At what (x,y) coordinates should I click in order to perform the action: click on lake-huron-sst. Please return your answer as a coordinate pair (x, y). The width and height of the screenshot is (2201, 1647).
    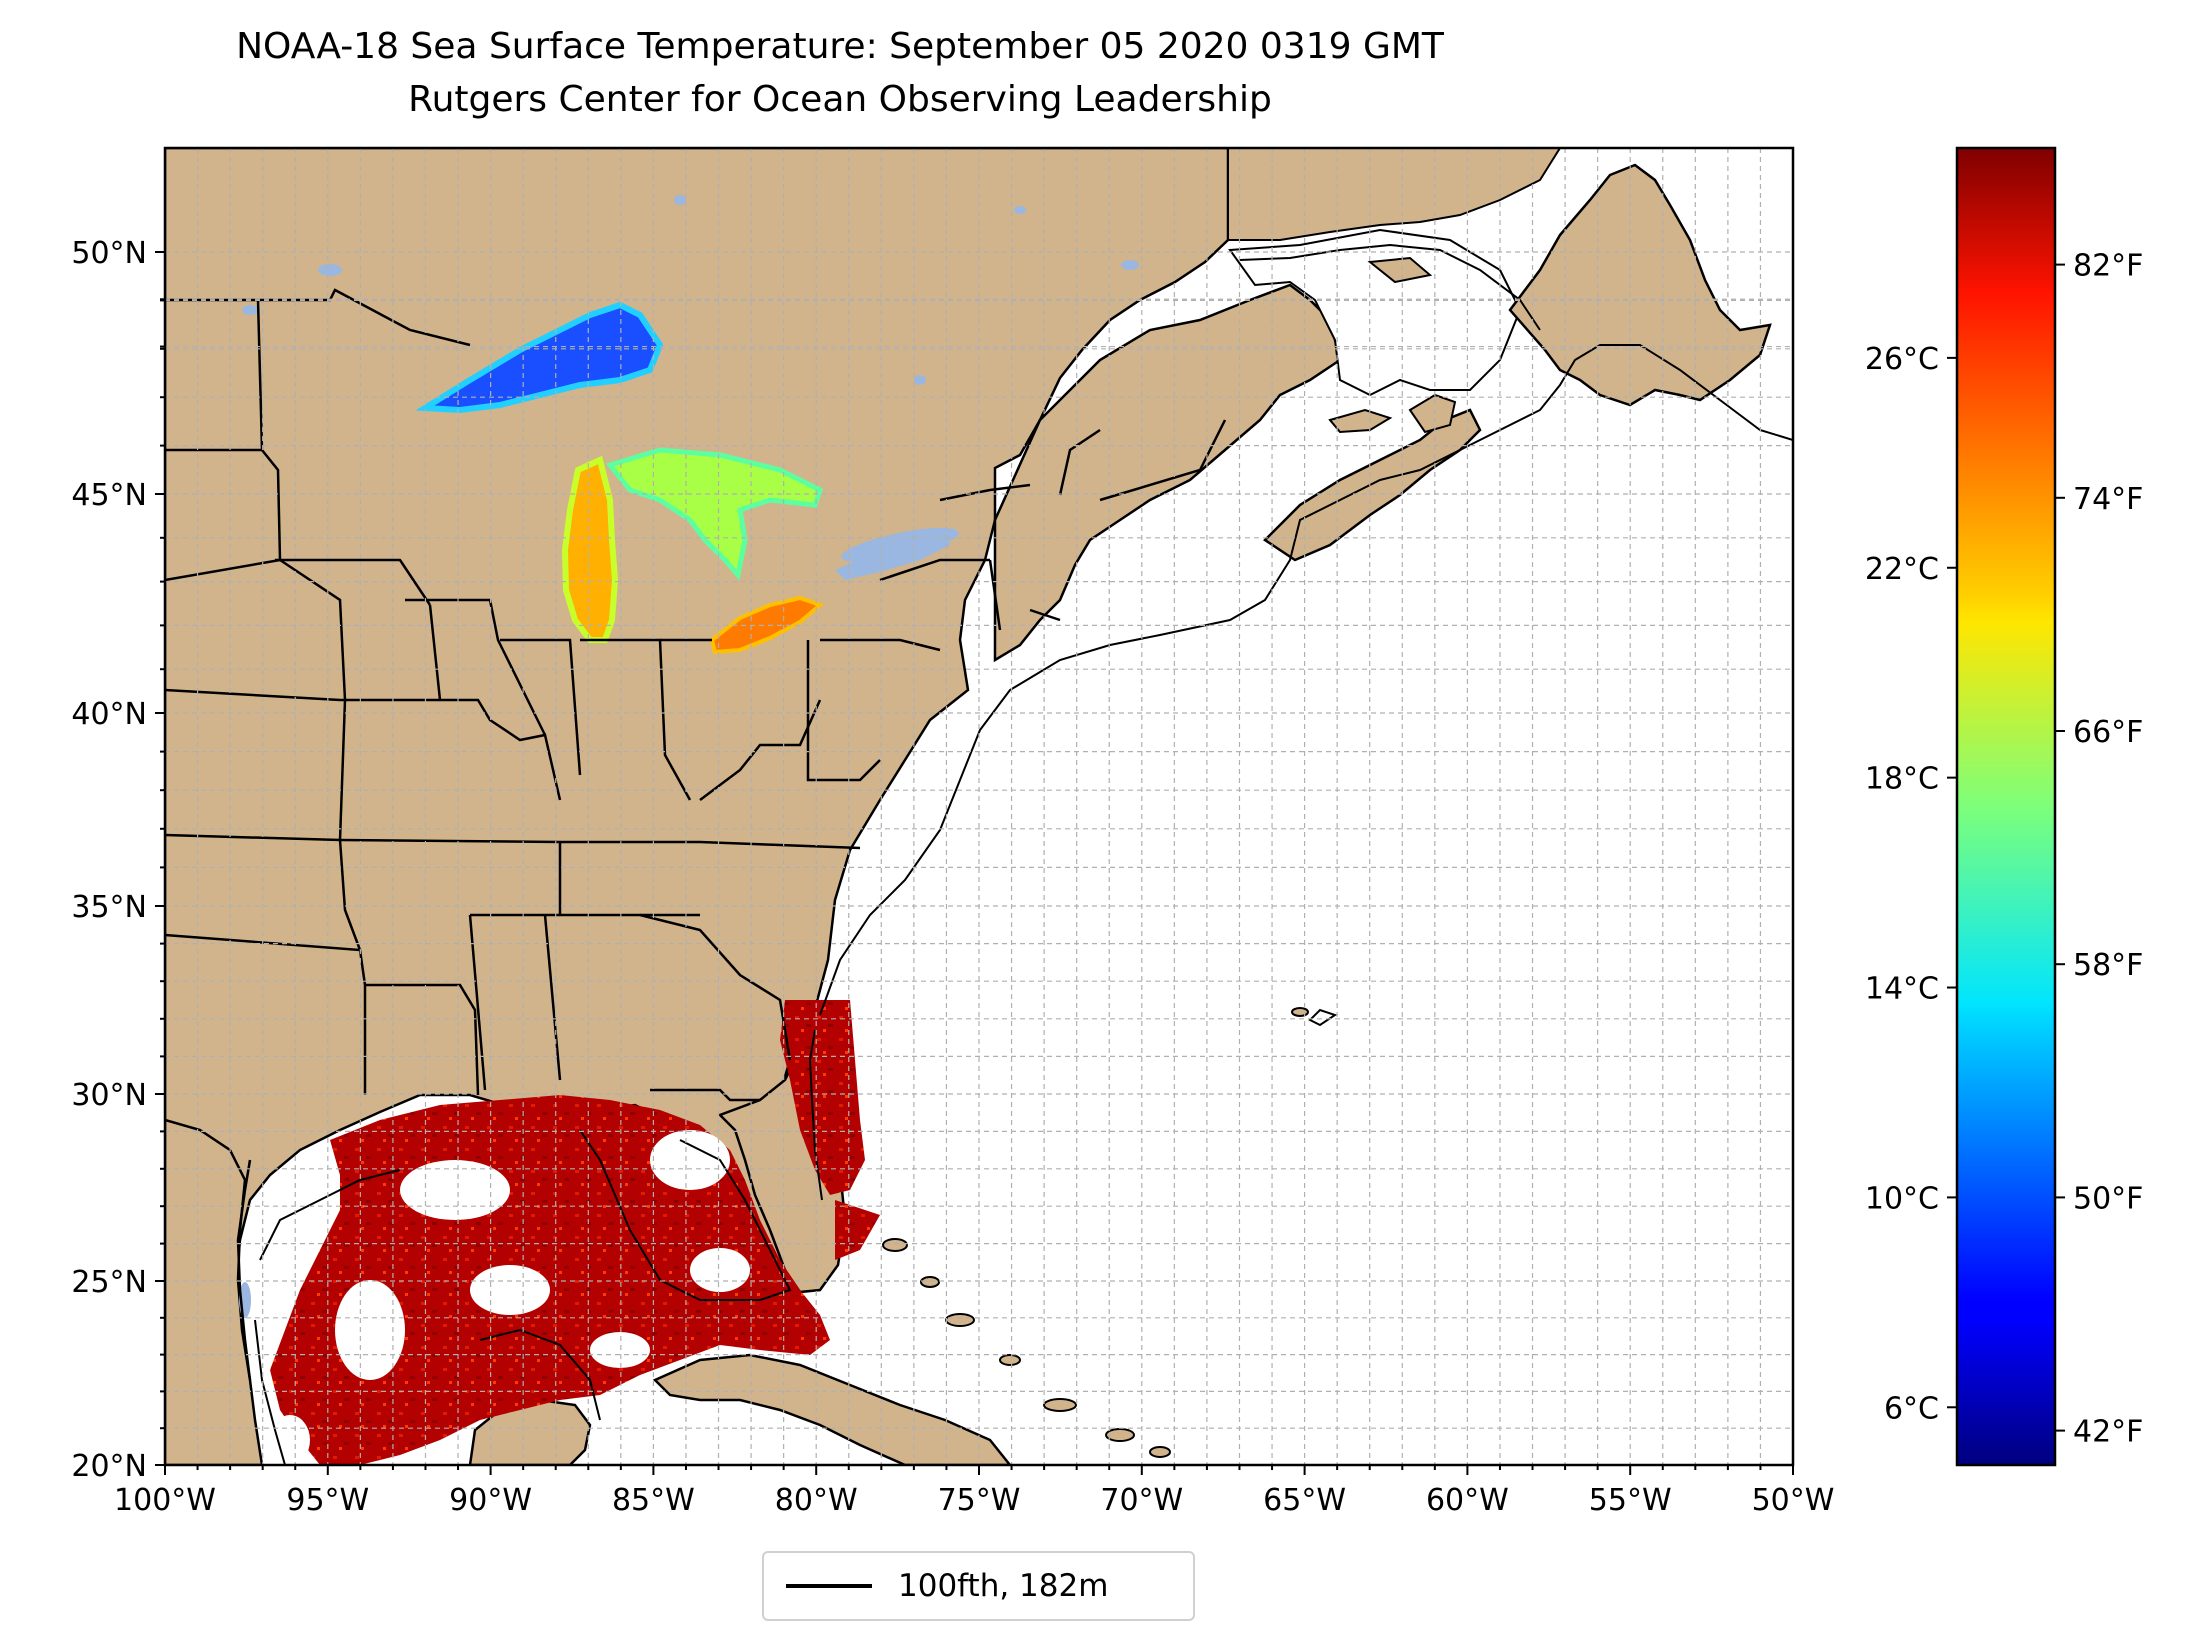
    Looking at the image, I should click on (714, 514).